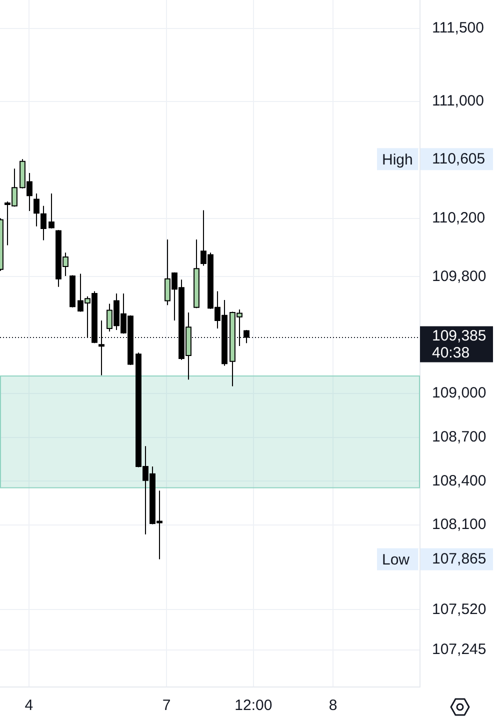  What do you see at coordinates (459, 276) in the screenshot?
I see `y-tick-label: 109,800` at bounding box center [459, 276].